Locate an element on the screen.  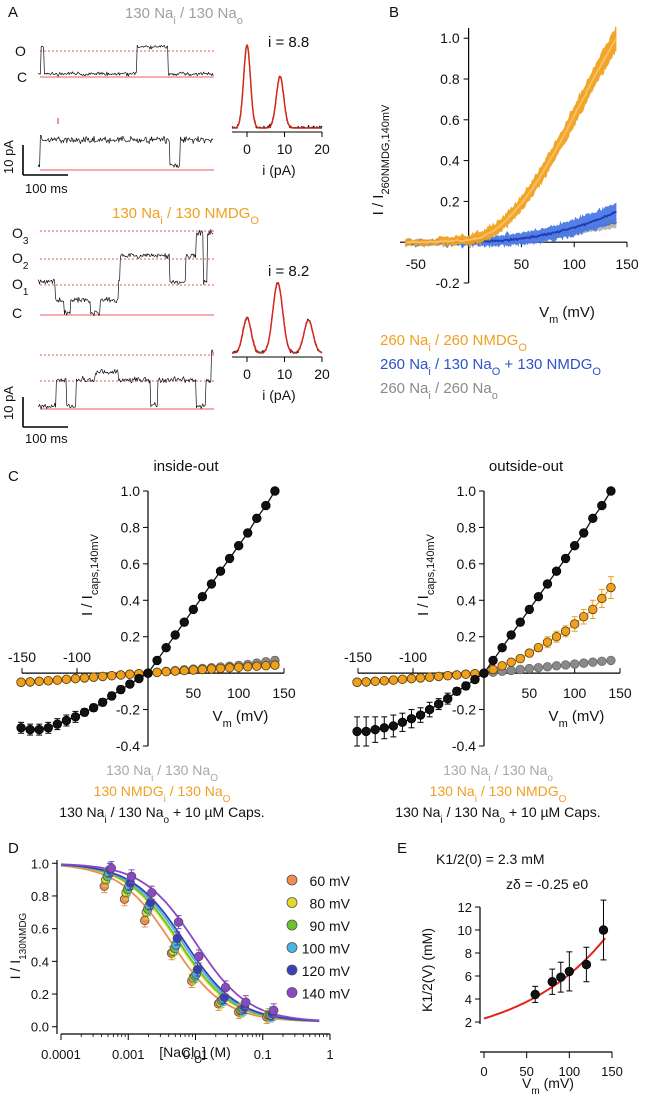
text-part: 130 Na is located at coordinates (417, 812).